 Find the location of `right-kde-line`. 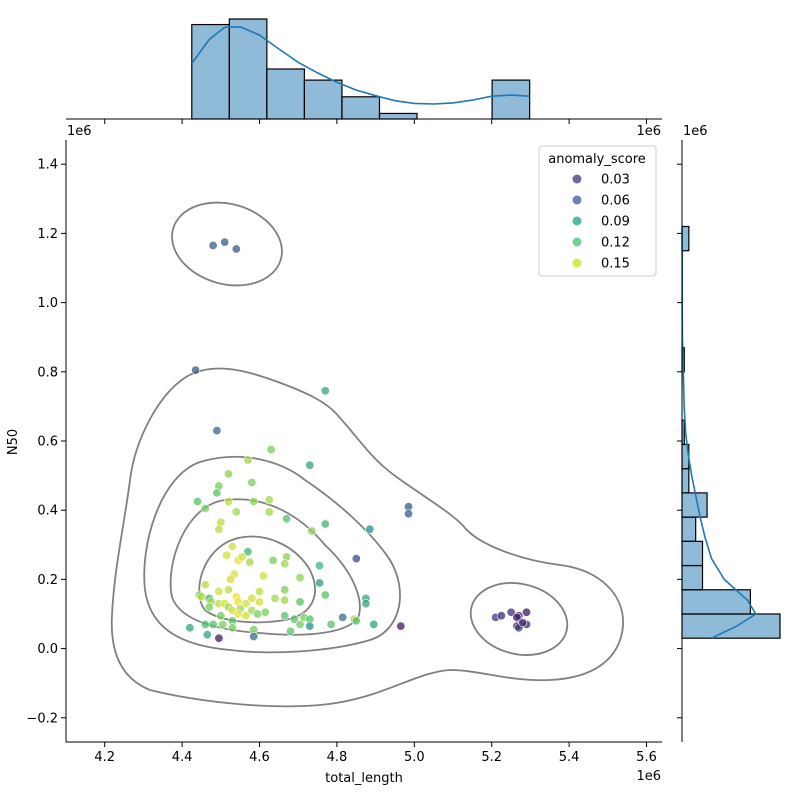

right-kde-line is located at coordinates (719, 432).